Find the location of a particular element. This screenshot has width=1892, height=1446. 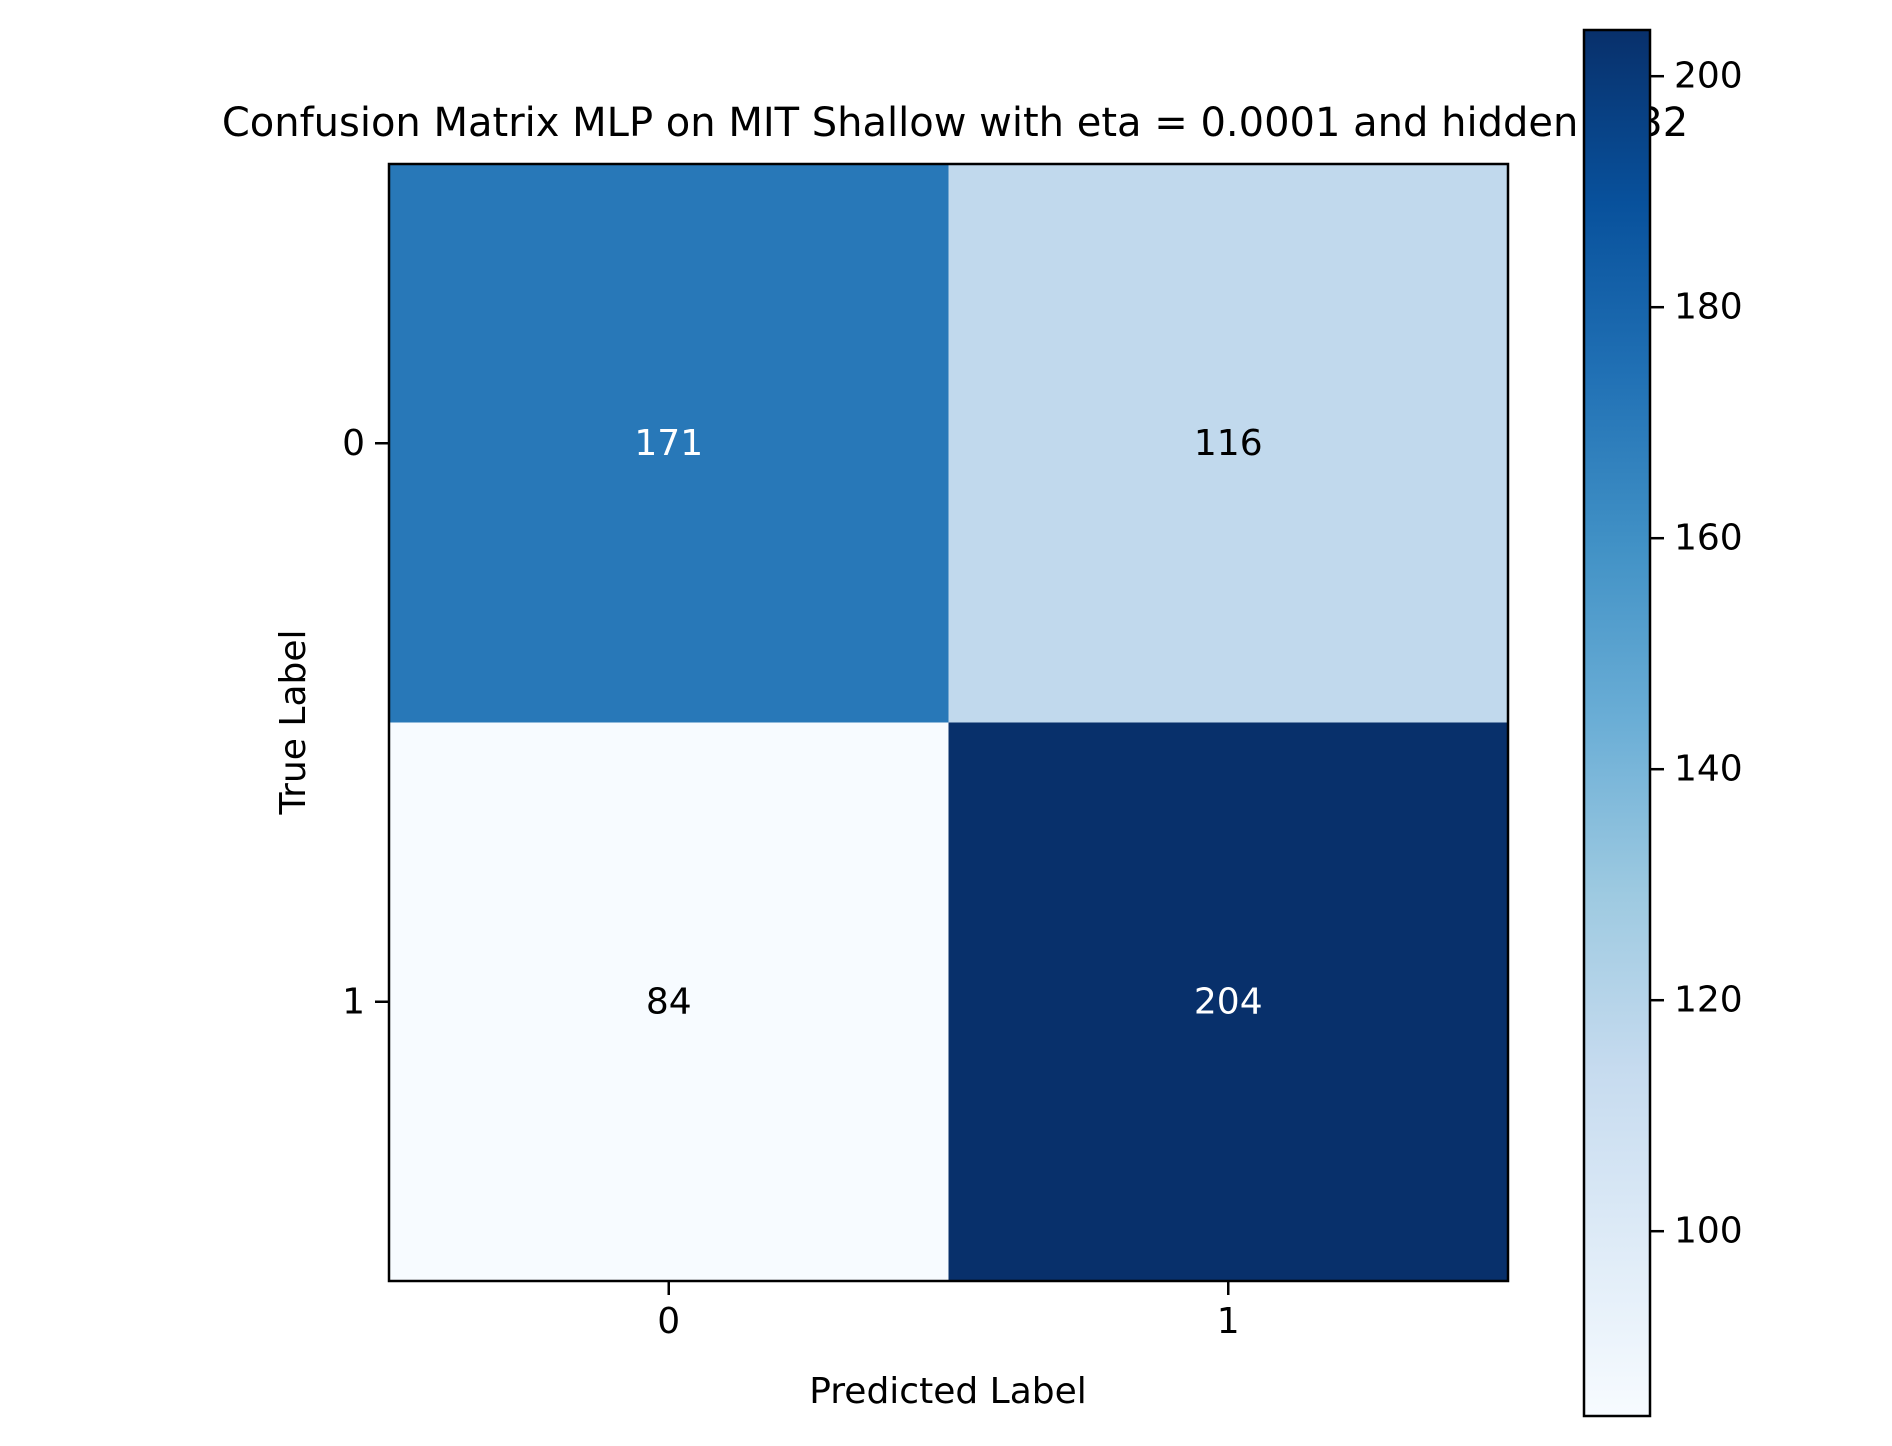

cell-value-label: 171 is located at coordinates (668, 443).